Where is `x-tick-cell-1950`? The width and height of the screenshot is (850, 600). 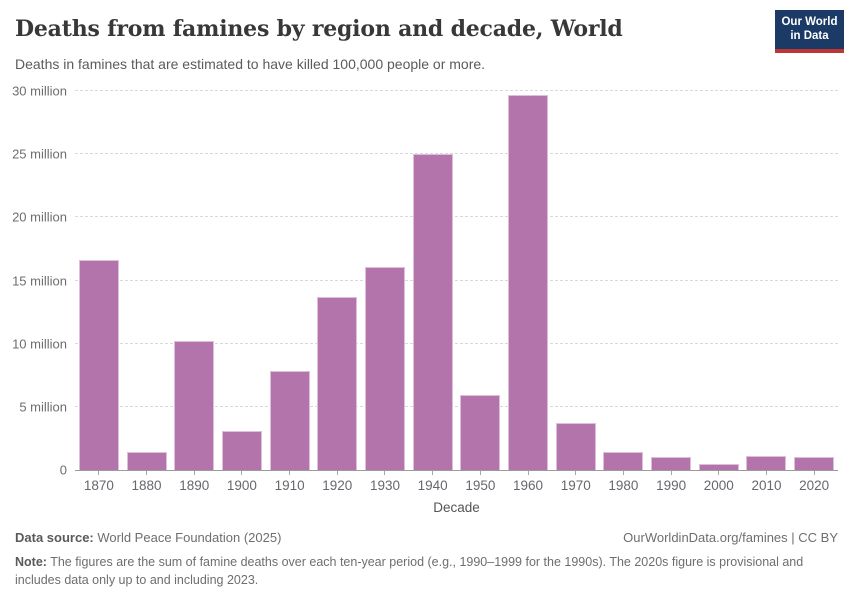
x-tick-cell-1950 is located at coordinates (481, 473).